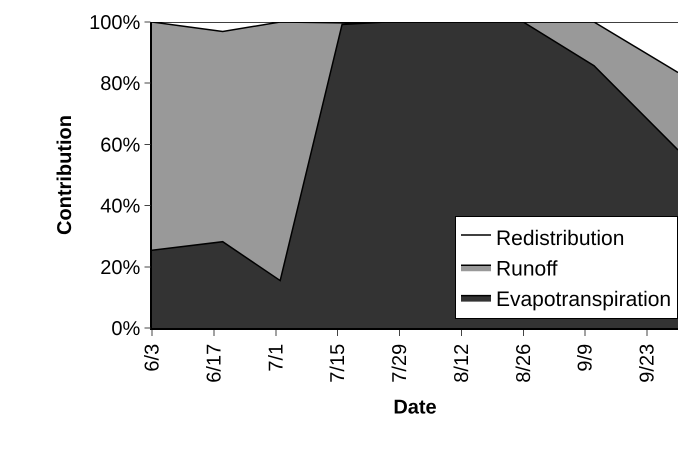  What do you see at coordinates (120, 84) in the screenshot?
I see `y-tick-label: 80%` at bounding box center [120, 84].